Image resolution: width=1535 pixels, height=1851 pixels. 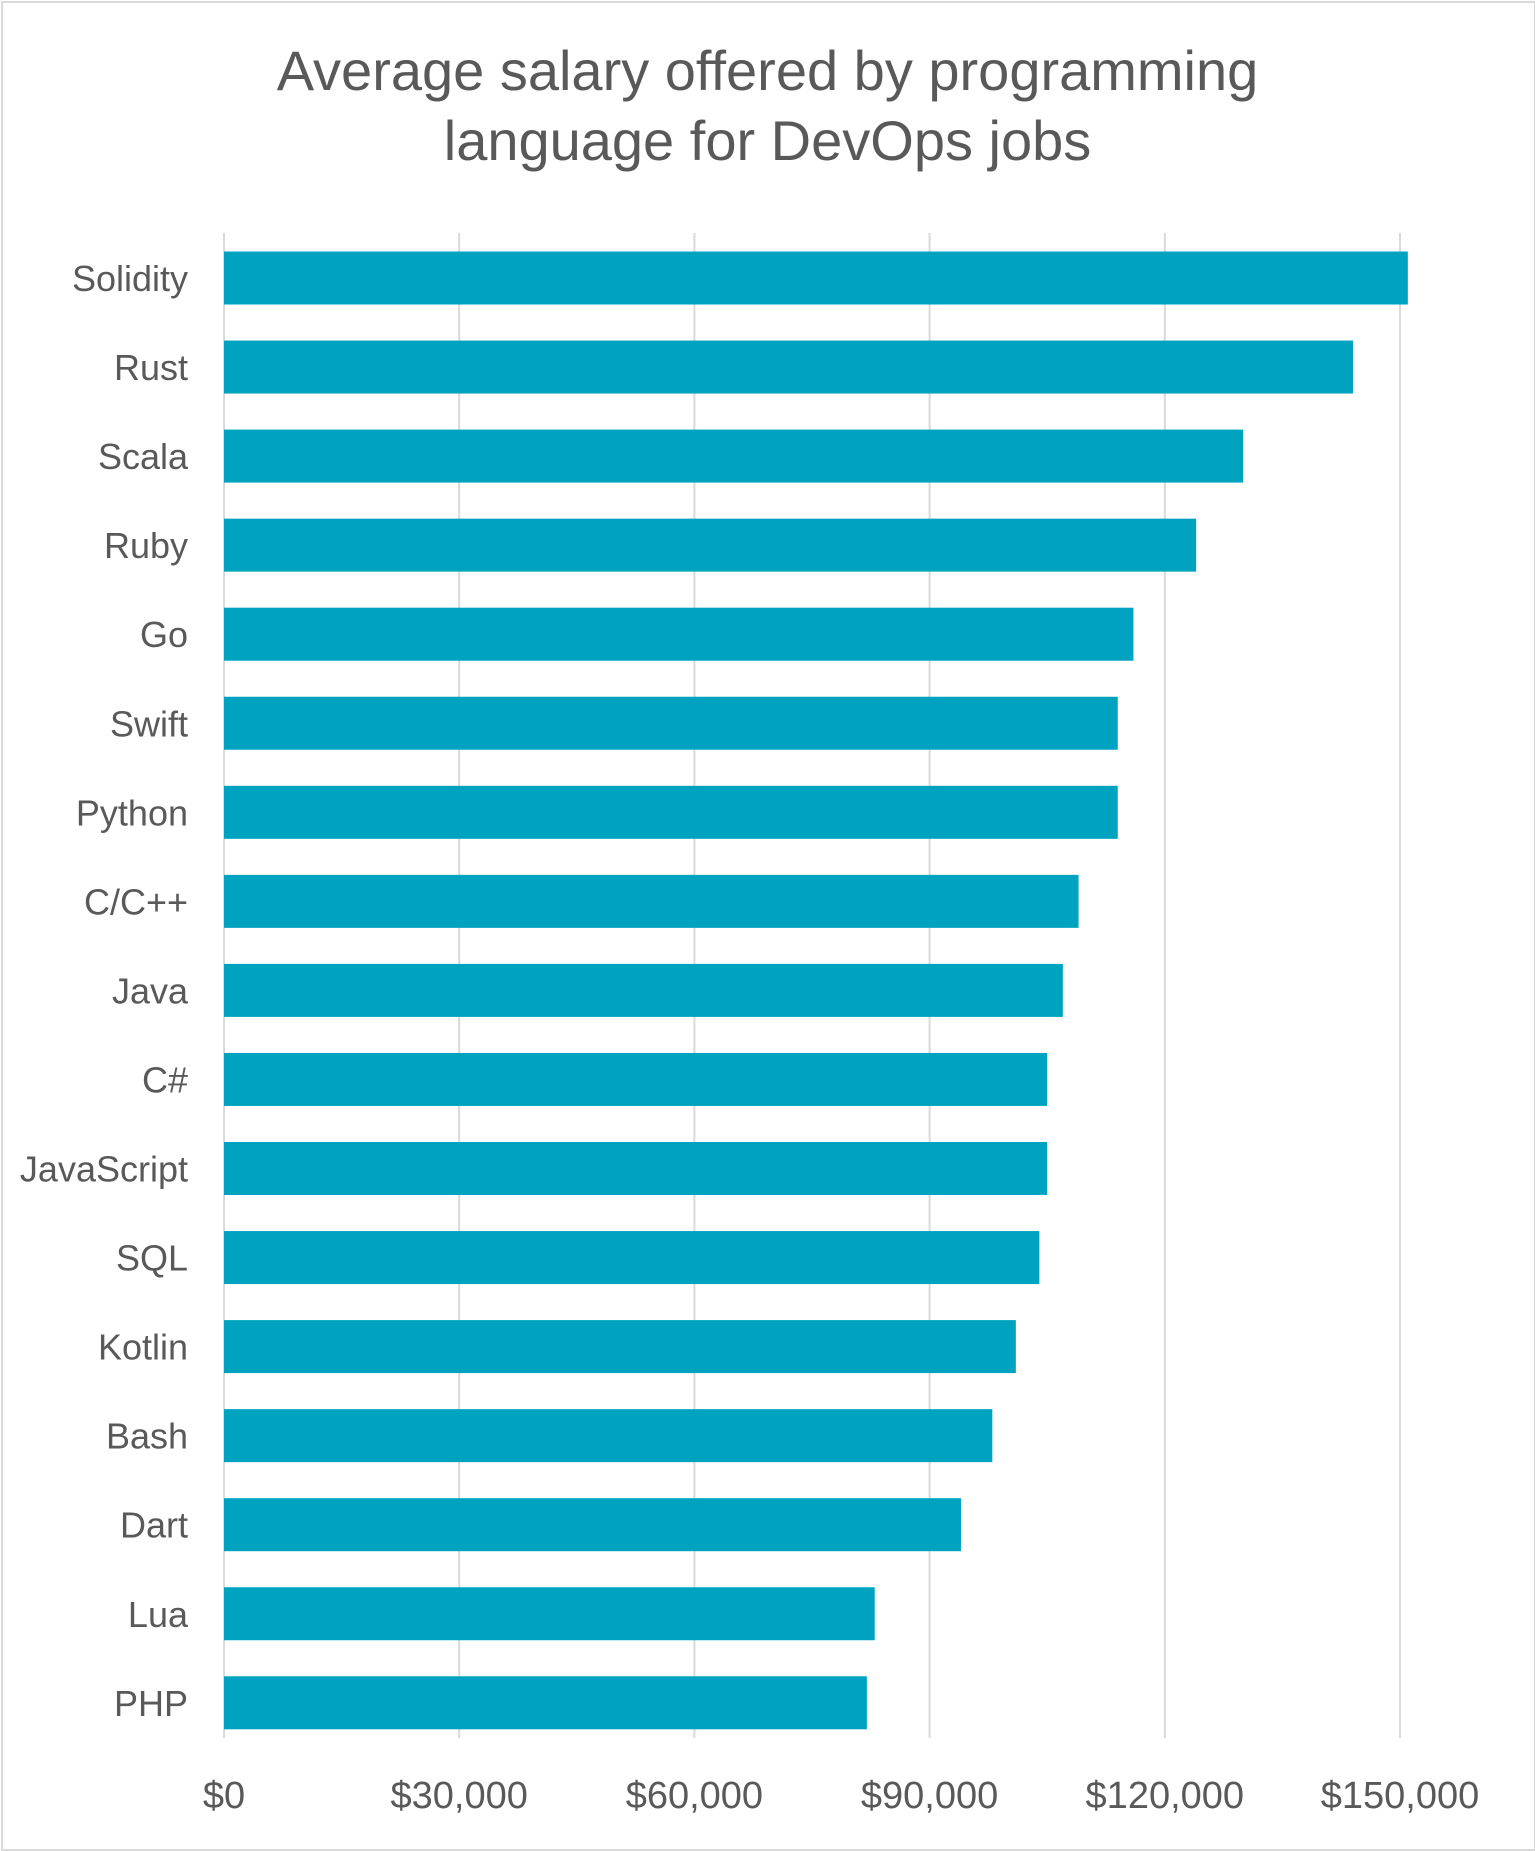 What do you see at coordinates (734, 456) in the screenshot?
I see `bar-scala` at bounding box center [734, 456].